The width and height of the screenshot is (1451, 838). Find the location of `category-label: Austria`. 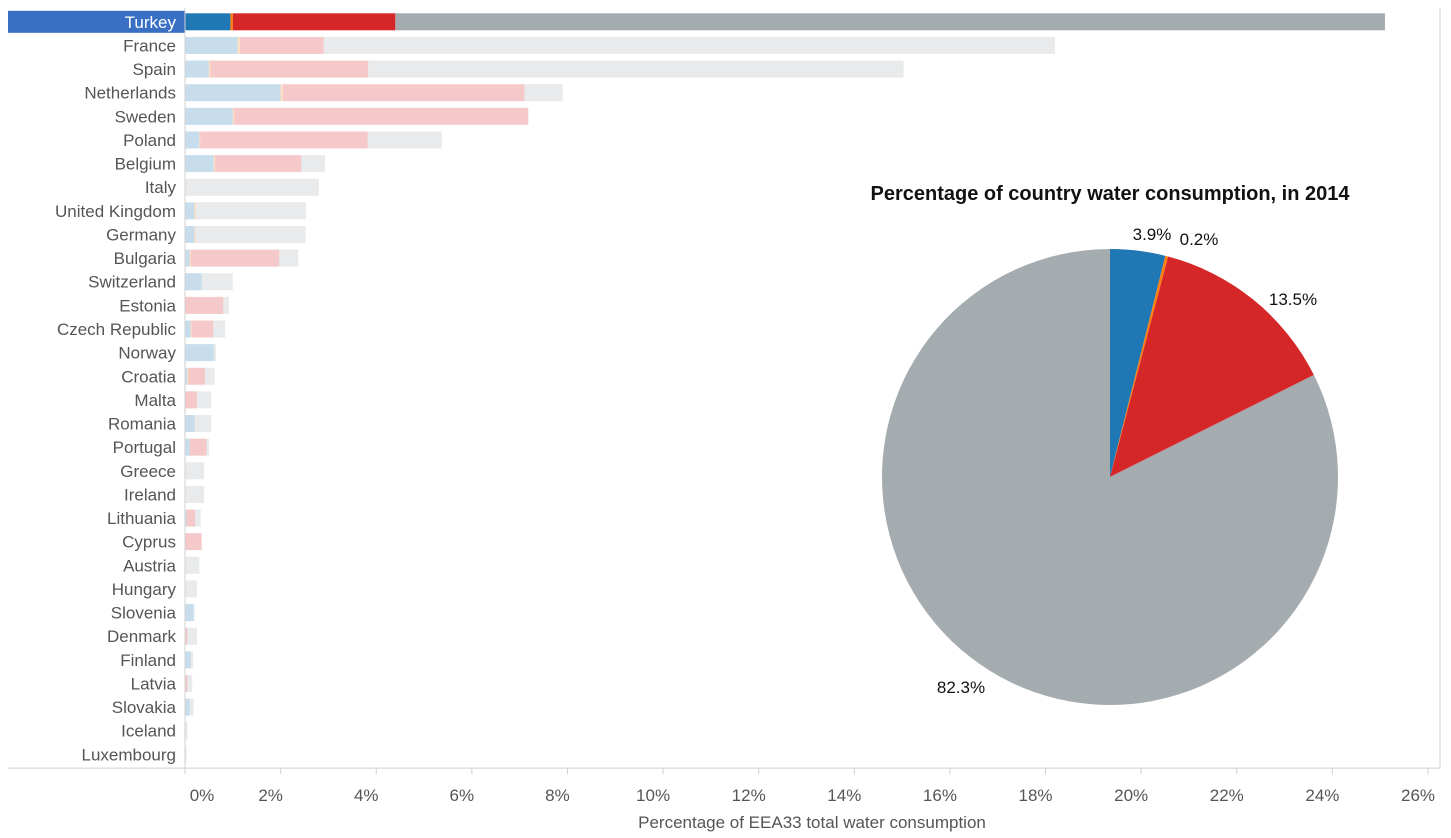

category-label: Austria is located at coordinates (149, 565).